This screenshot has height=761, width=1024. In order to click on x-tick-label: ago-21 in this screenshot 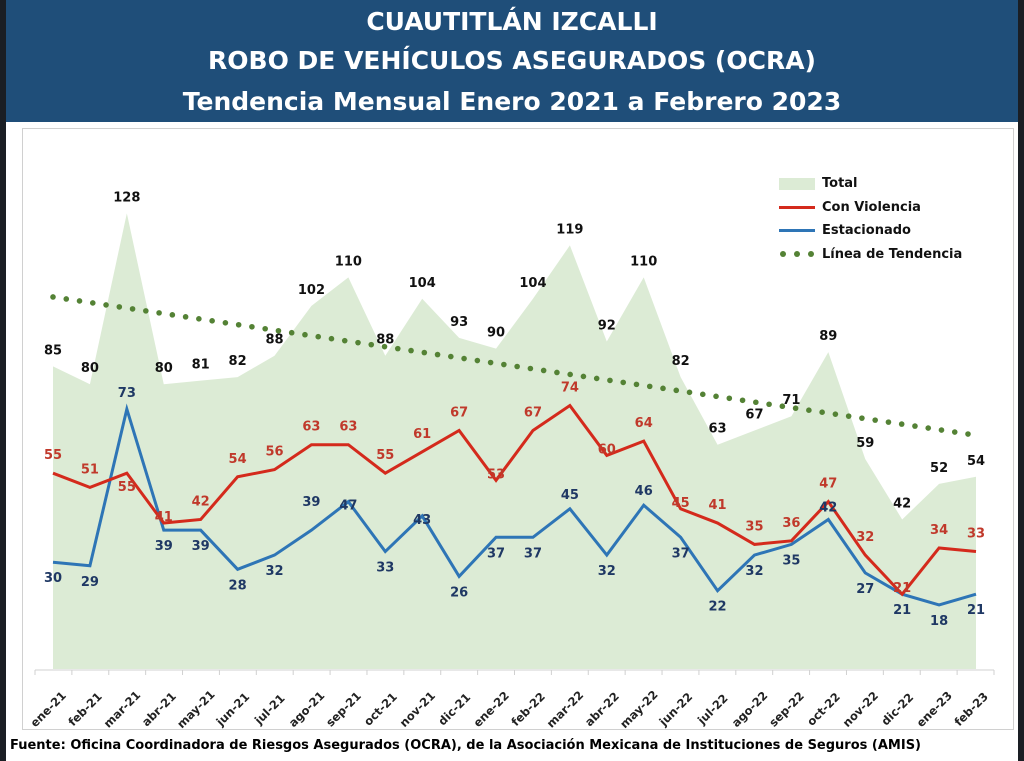, I will do `click(306, 708)`.